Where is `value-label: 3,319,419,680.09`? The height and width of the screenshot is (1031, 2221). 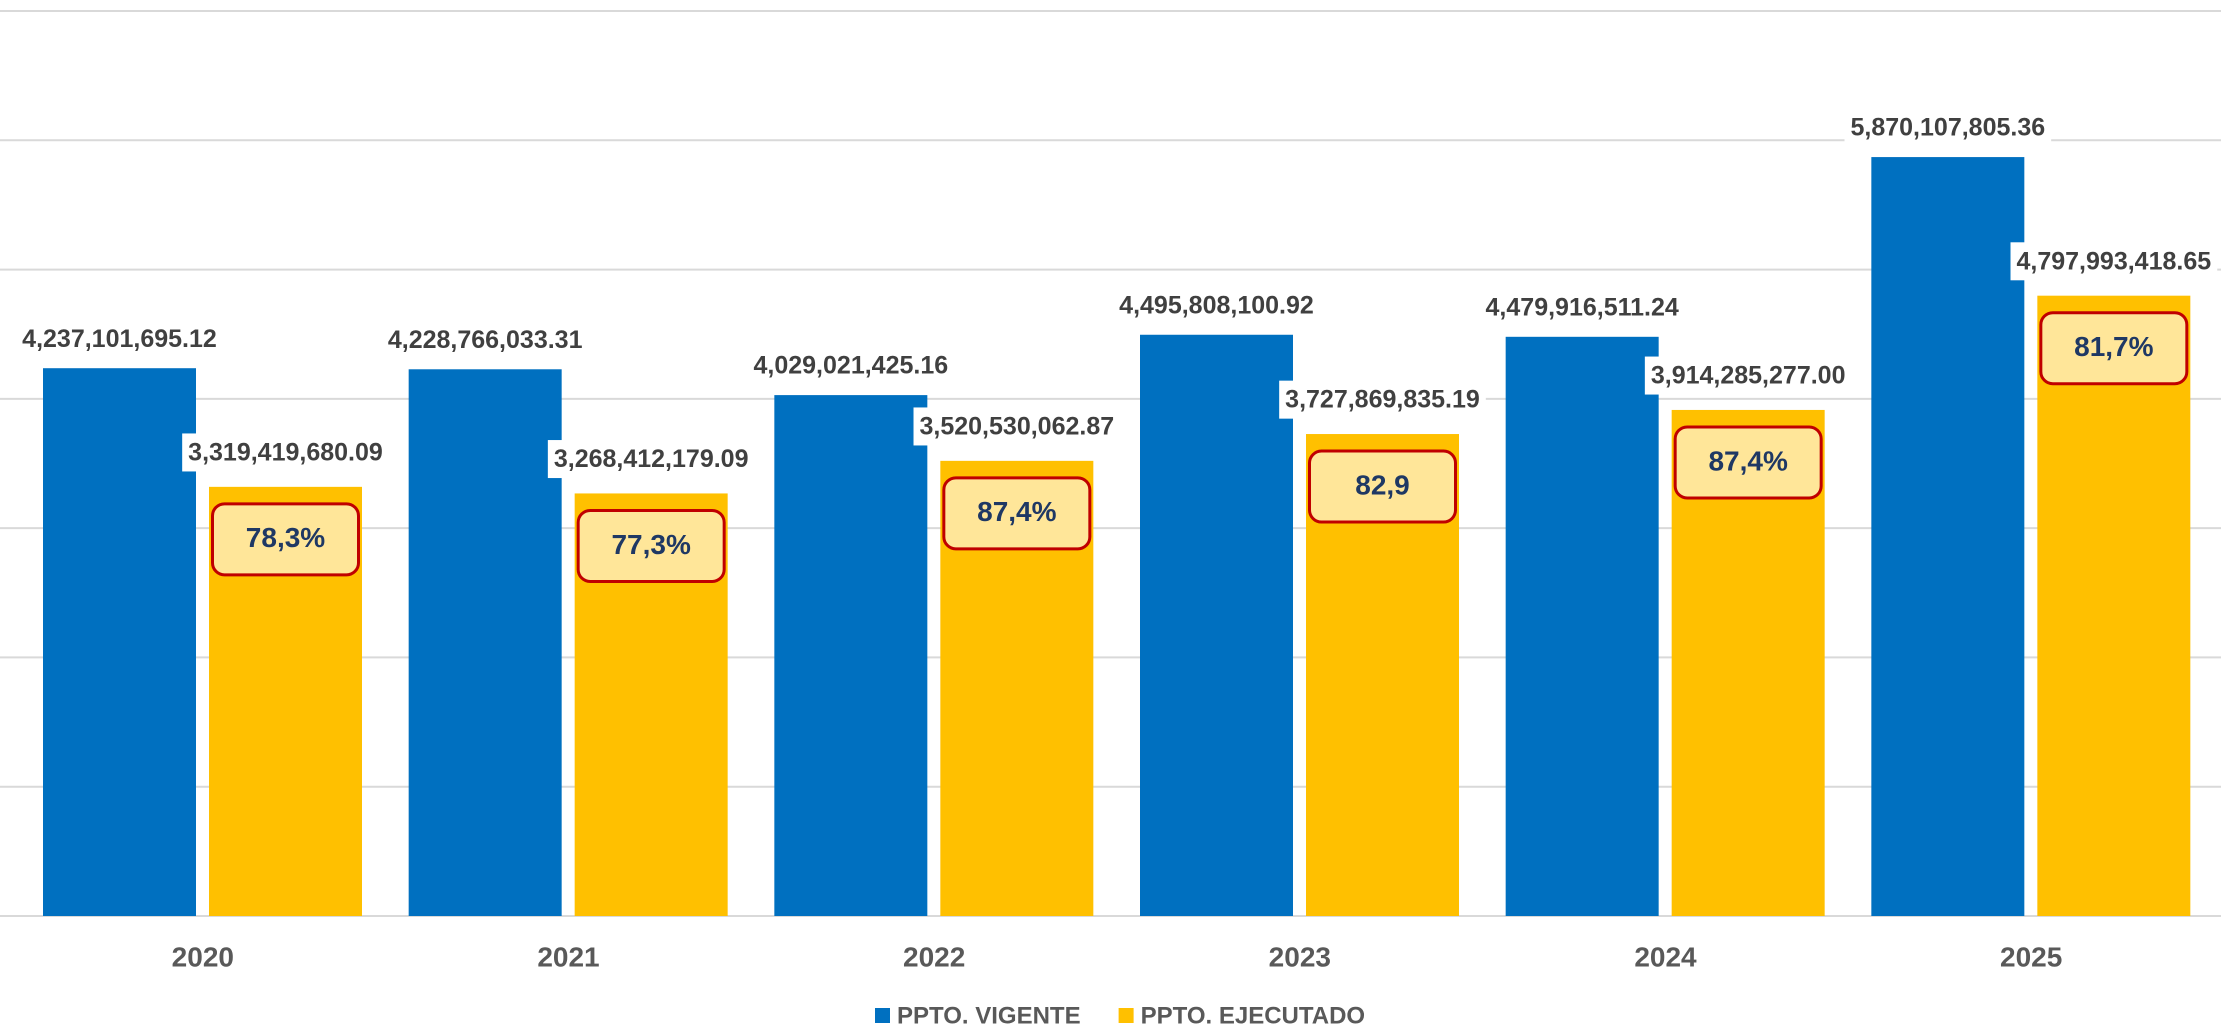
value-label: 3,319,419,680.09 is located at coordinates (285, 452).